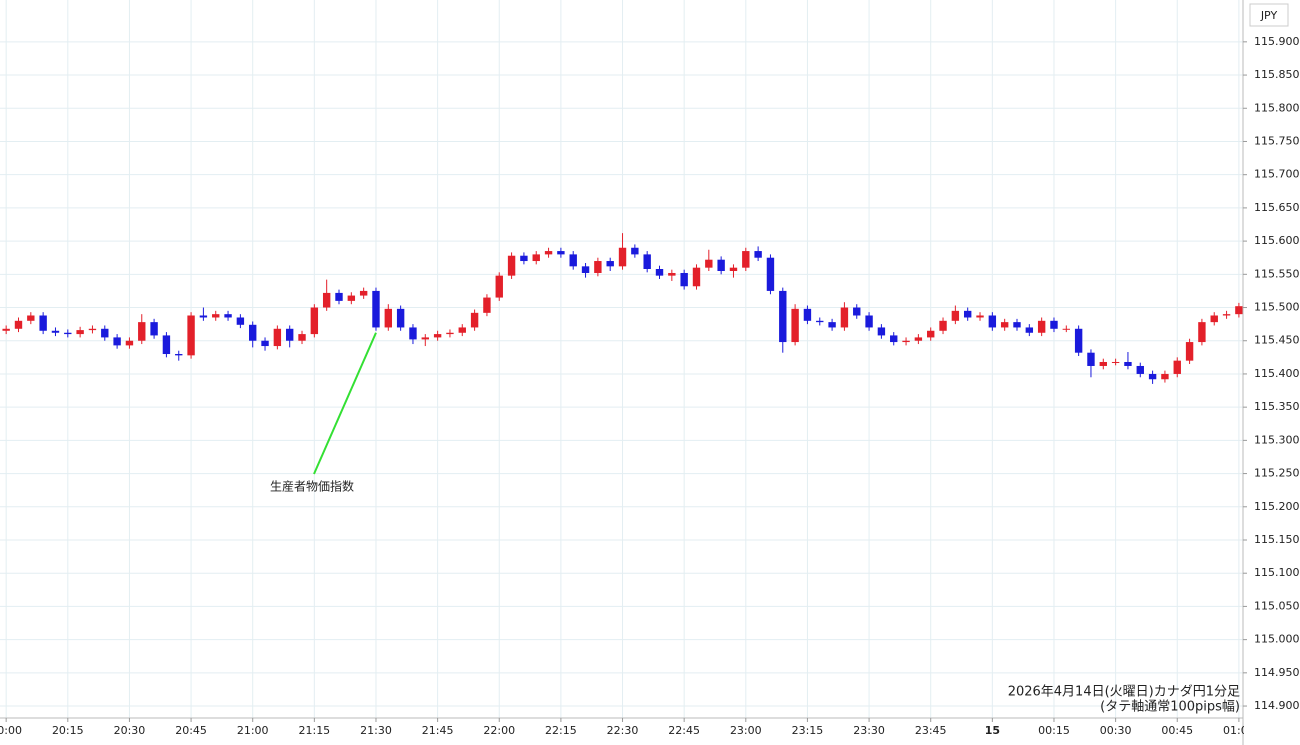  What do you see at coordinates (650, 731) in the screenshot?
I see `time-axis-panel` at bounding box center [650, 731].